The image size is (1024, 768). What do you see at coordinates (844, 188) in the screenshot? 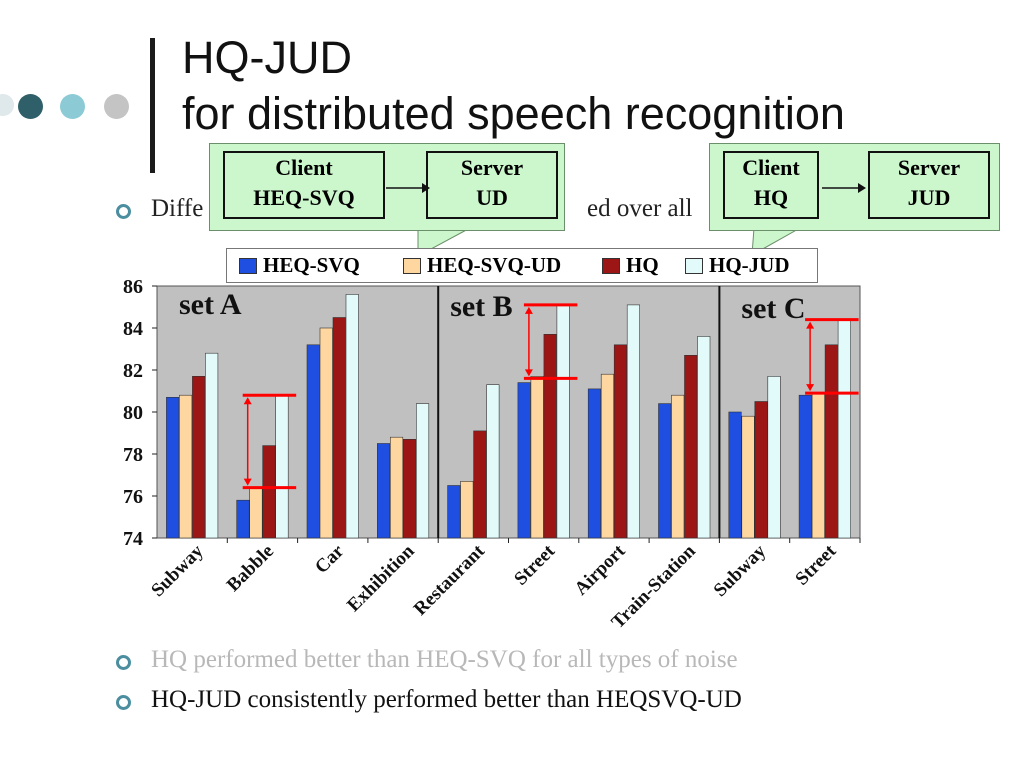
I see `callout-2-arrow` at bounding box center [844, 188].